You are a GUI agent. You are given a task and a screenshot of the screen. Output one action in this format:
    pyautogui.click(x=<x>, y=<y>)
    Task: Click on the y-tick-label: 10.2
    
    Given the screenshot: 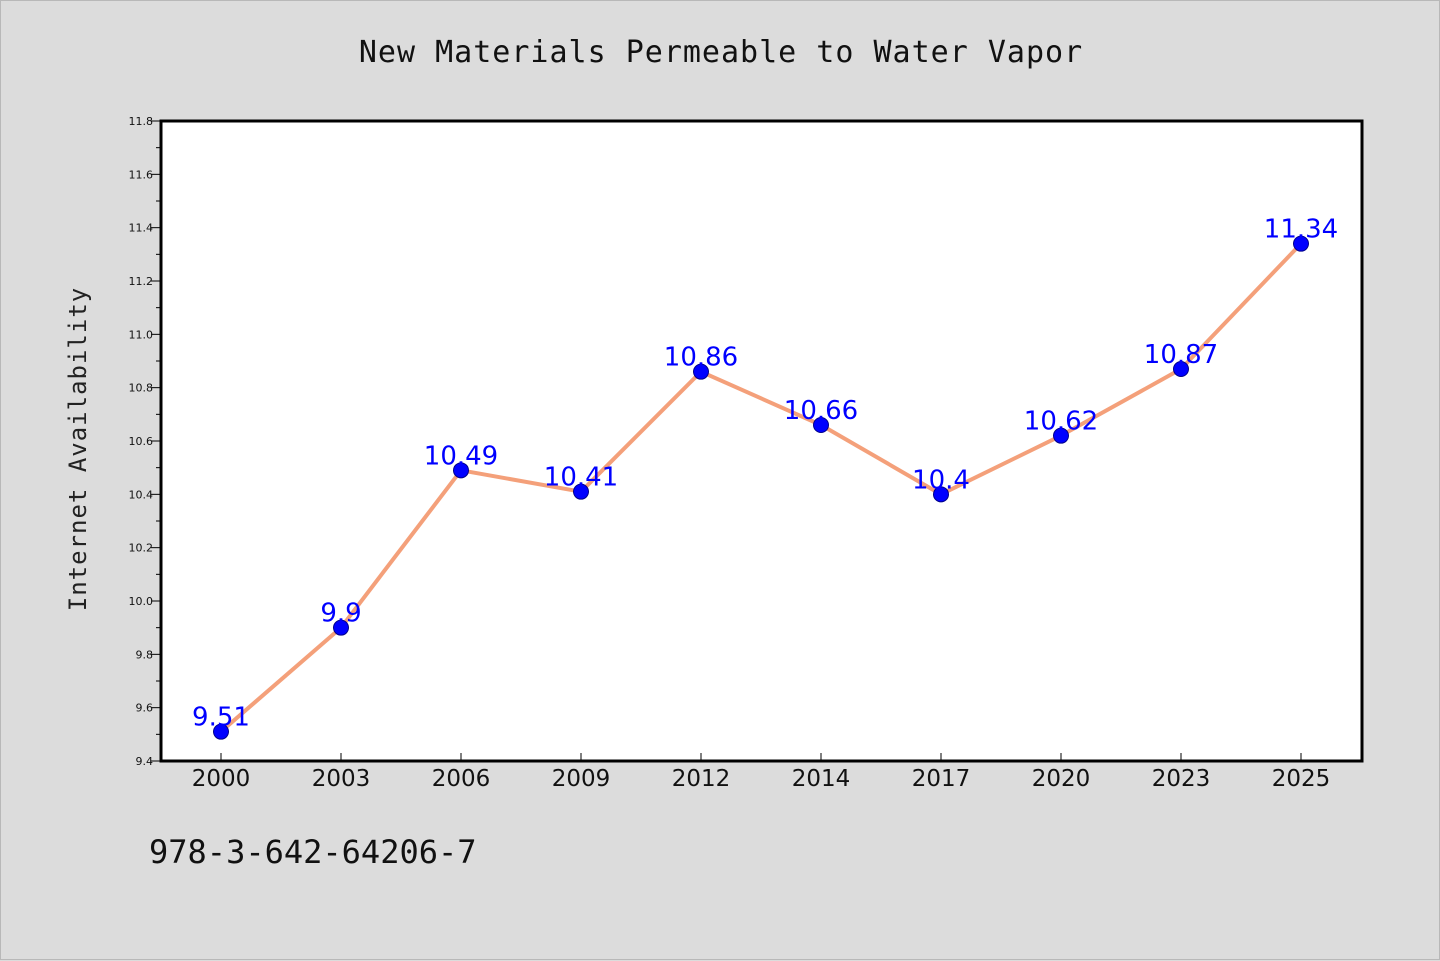 What is the action you would take?
    pyautogui.click(x=141, y=548)
    